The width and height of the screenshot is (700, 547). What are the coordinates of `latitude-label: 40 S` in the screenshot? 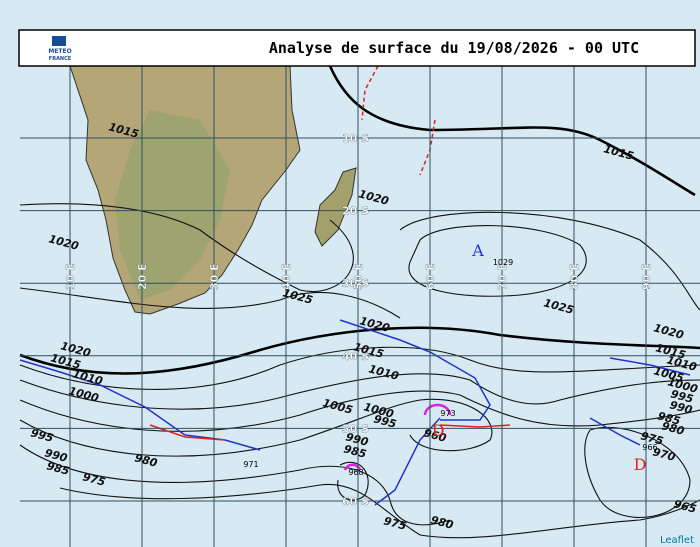 It's located at (355, 356).